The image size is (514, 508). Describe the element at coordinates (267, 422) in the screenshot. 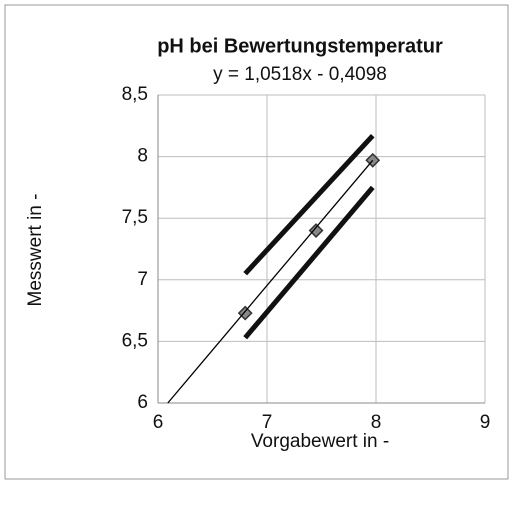

I see `x-tick-label: 7` at that location.